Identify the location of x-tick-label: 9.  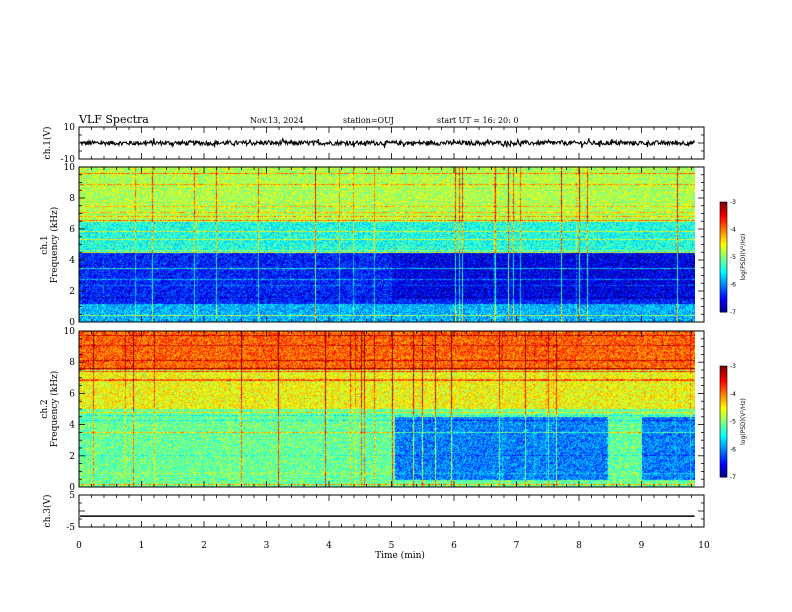
(642, 546).